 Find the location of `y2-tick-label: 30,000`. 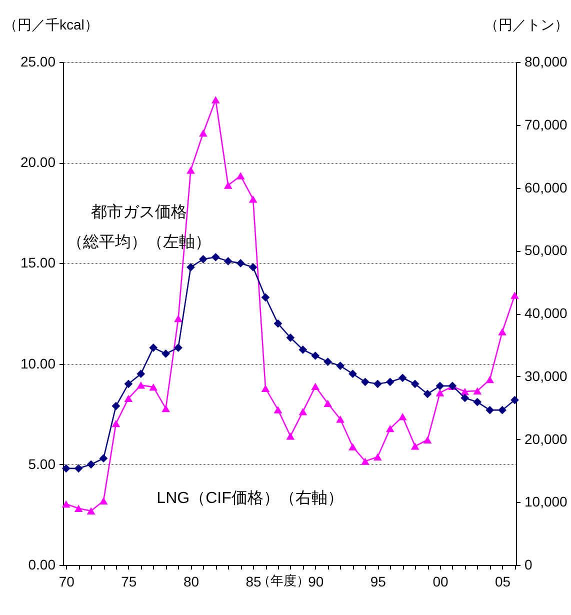

y2-tick-label: 30,000 is located at coordinates (546, 376).